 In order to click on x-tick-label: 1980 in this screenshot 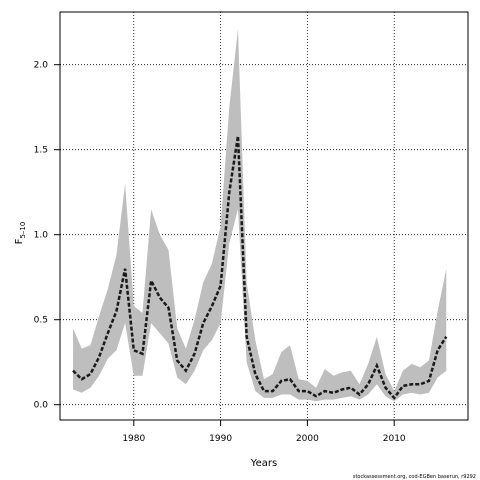, I will do `click(133, 439)`.